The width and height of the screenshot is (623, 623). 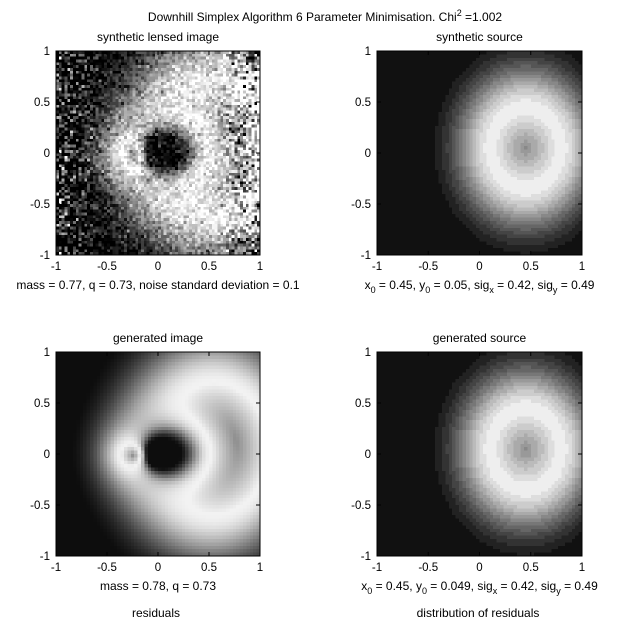 What do you see at coordinates (478, 613) in the screenshot?
I see `distribution-of-residuals-label: distribution of residuals` at bounding box center [478, 613].